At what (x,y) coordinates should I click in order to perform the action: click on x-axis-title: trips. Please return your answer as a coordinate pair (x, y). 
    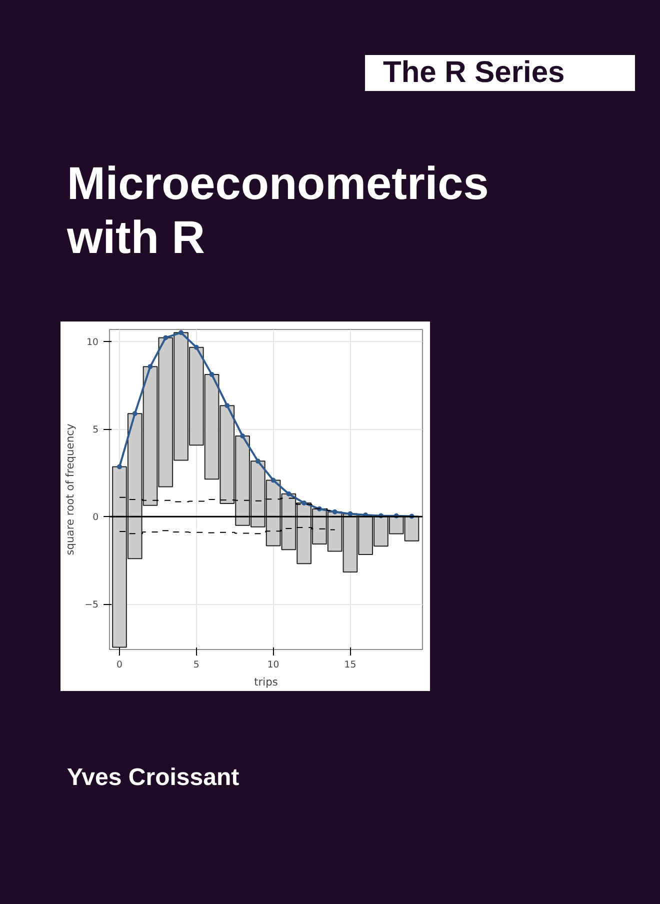
    Looking at the image, I should click on (266, 682).